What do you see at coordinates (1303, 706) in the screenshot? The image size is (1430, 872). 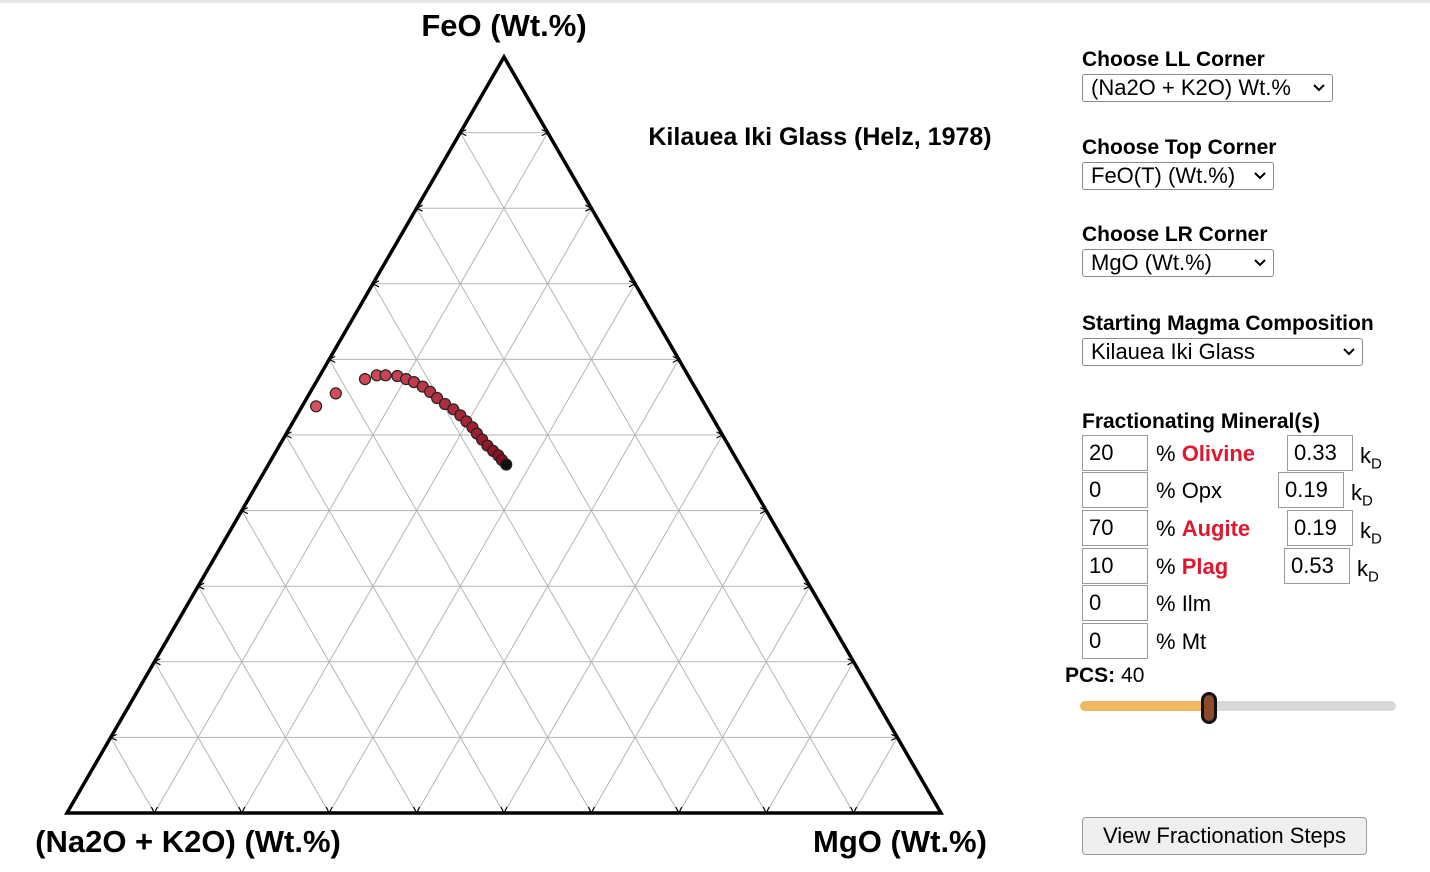 I see `pcs-slider-track` at bounding box center [1303, 706].